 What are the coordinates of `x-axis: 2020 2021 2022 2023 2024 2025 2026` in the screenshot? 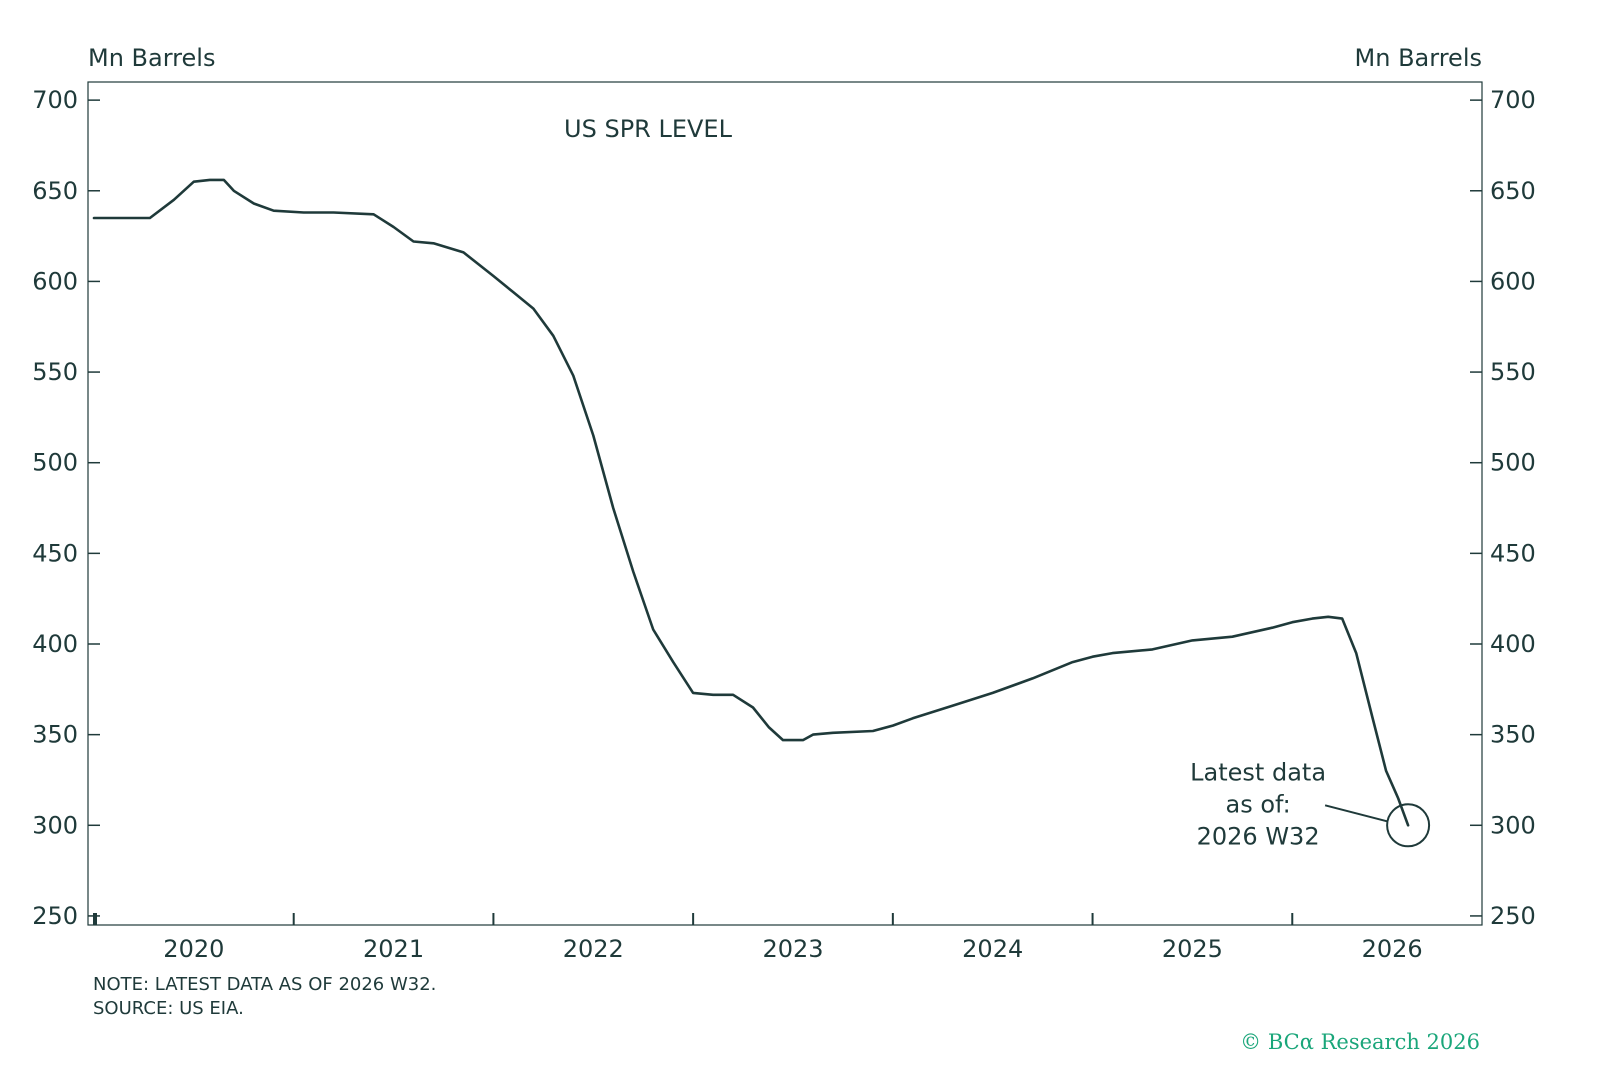 It's located at (757, 938).